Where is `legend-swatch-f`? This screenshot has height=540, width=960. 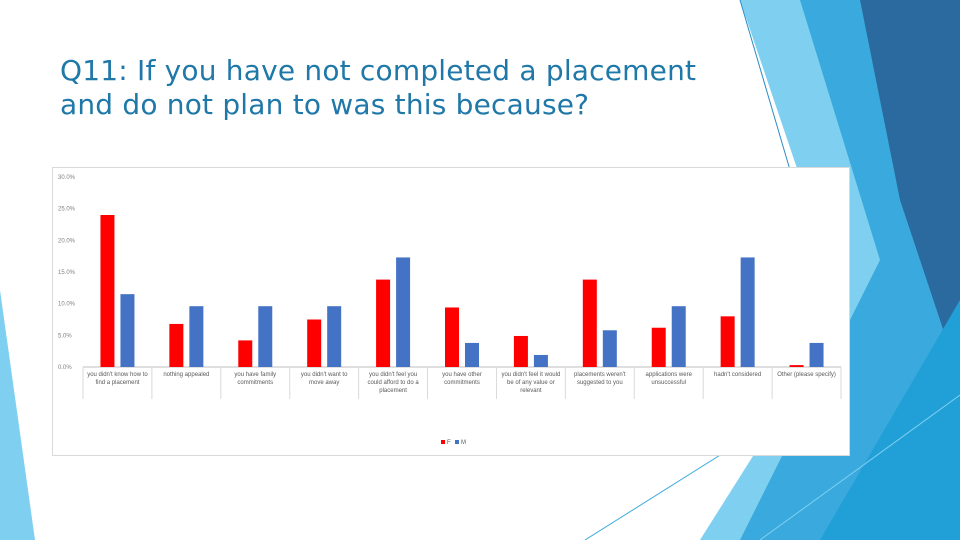 legend-swatch-f is located at coordinates (443, 442).